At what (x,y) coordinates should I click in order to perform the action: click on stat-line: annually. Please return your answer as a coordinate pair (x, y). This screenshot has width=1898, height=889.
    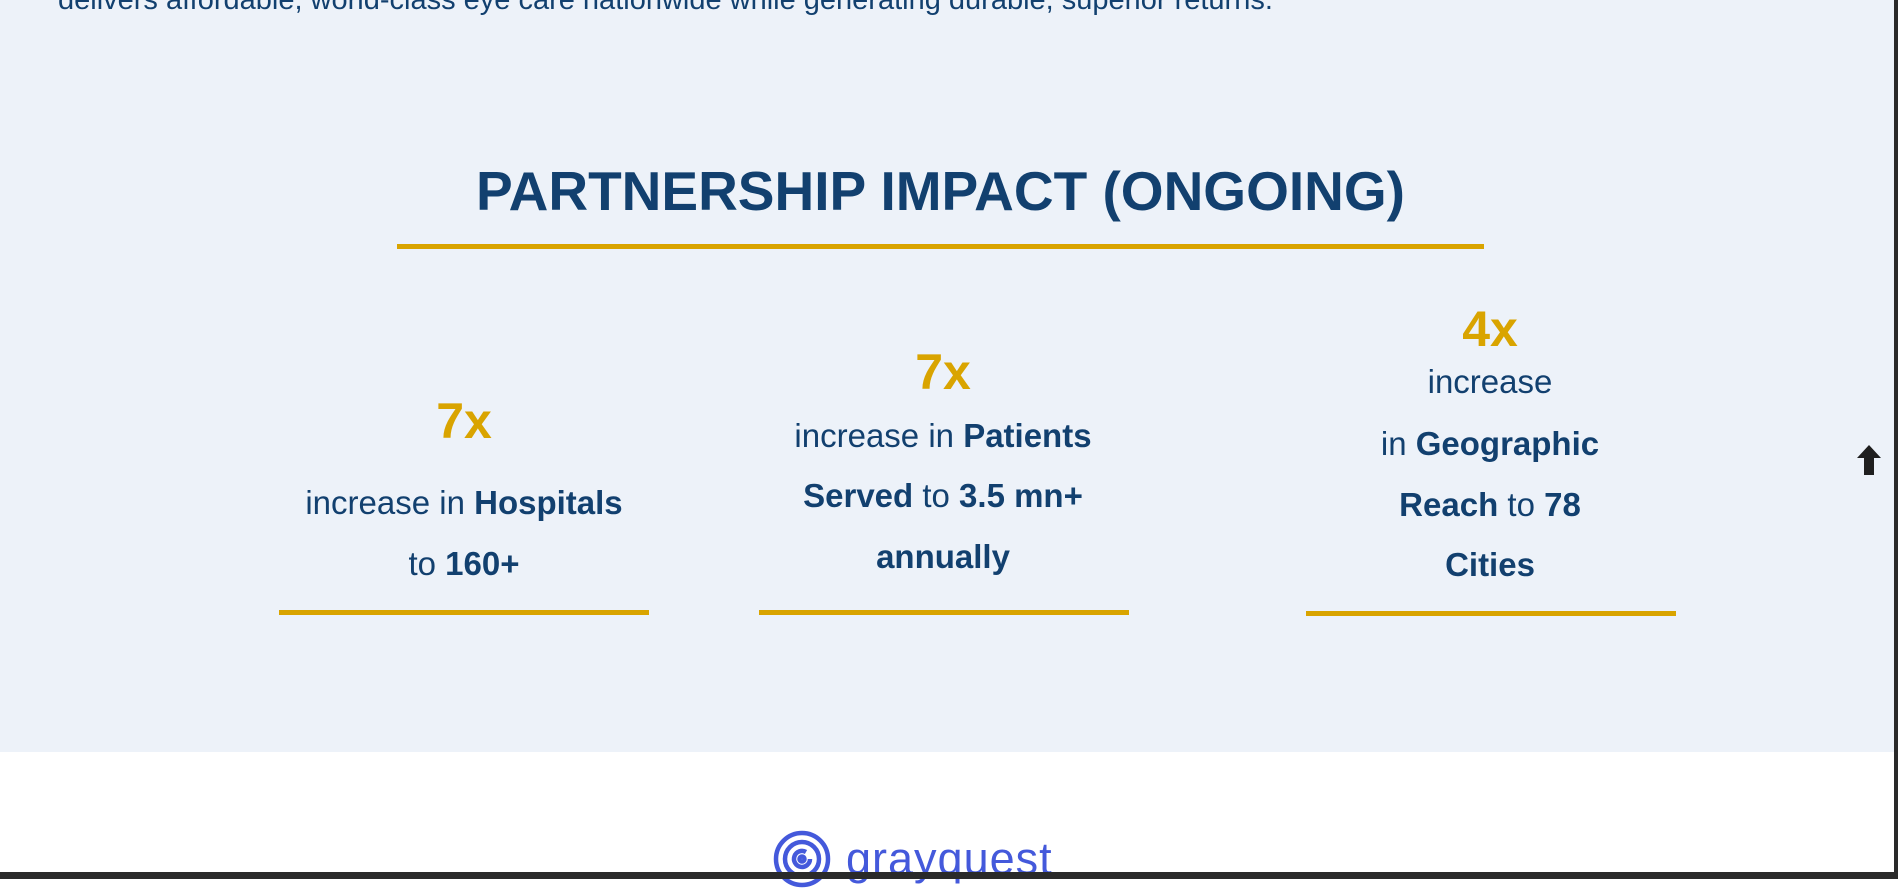
    Looking at the image, I should click on (943, 556).